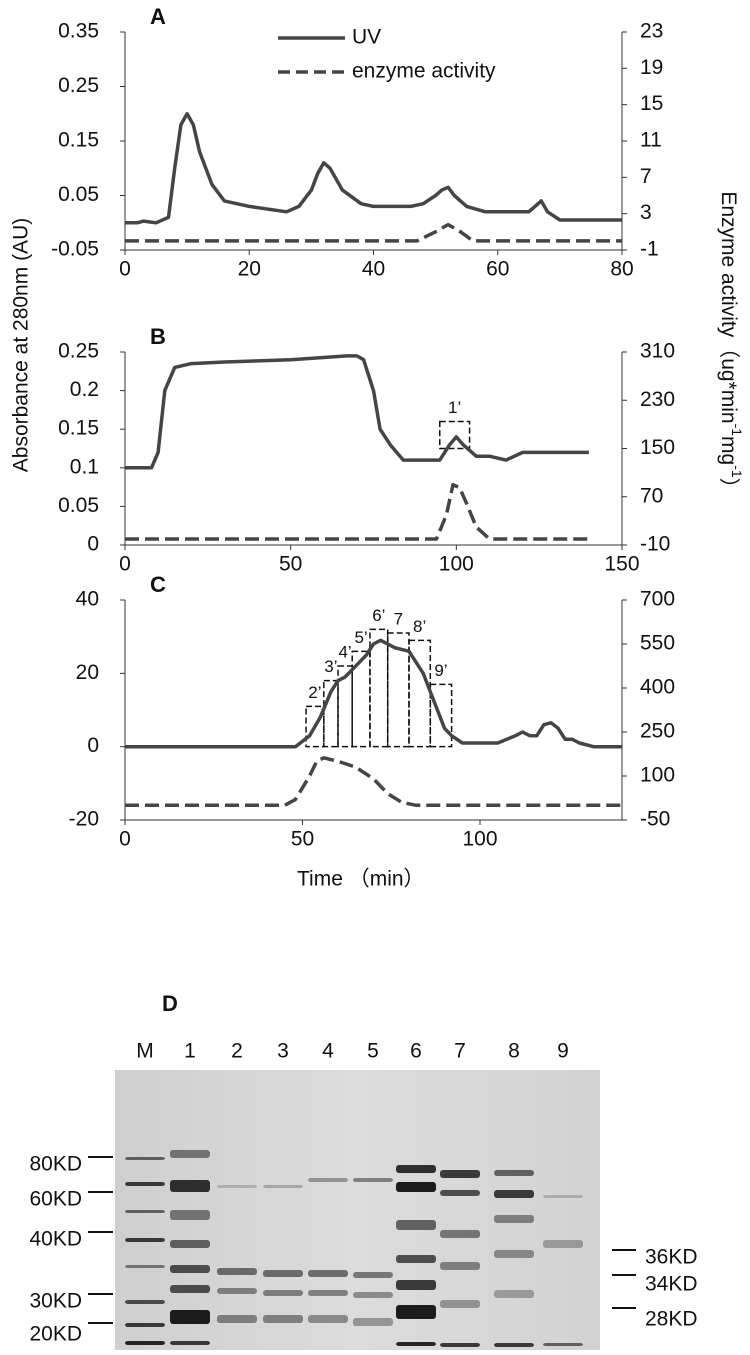 This screenshot has height=1355, width=750. Describe the element at coordinates (373, 269) in the screenshot. I see `x-tick-label: 40` at that location.